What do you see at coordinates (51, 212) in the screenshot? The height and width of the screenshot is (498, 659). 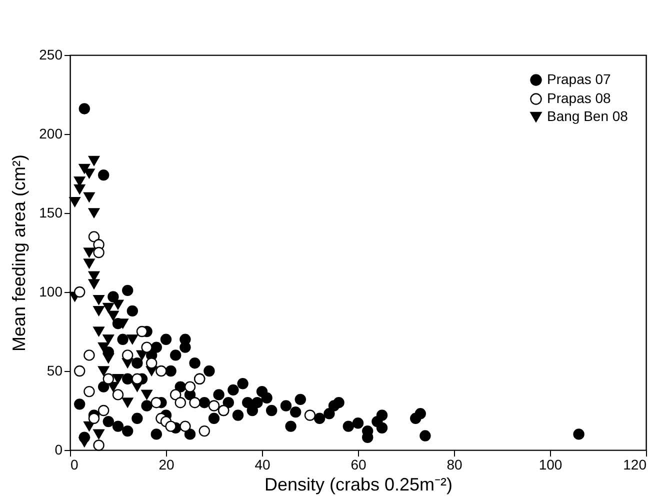 I see `y-tick-label: 150` at bounding box center [51, 212].